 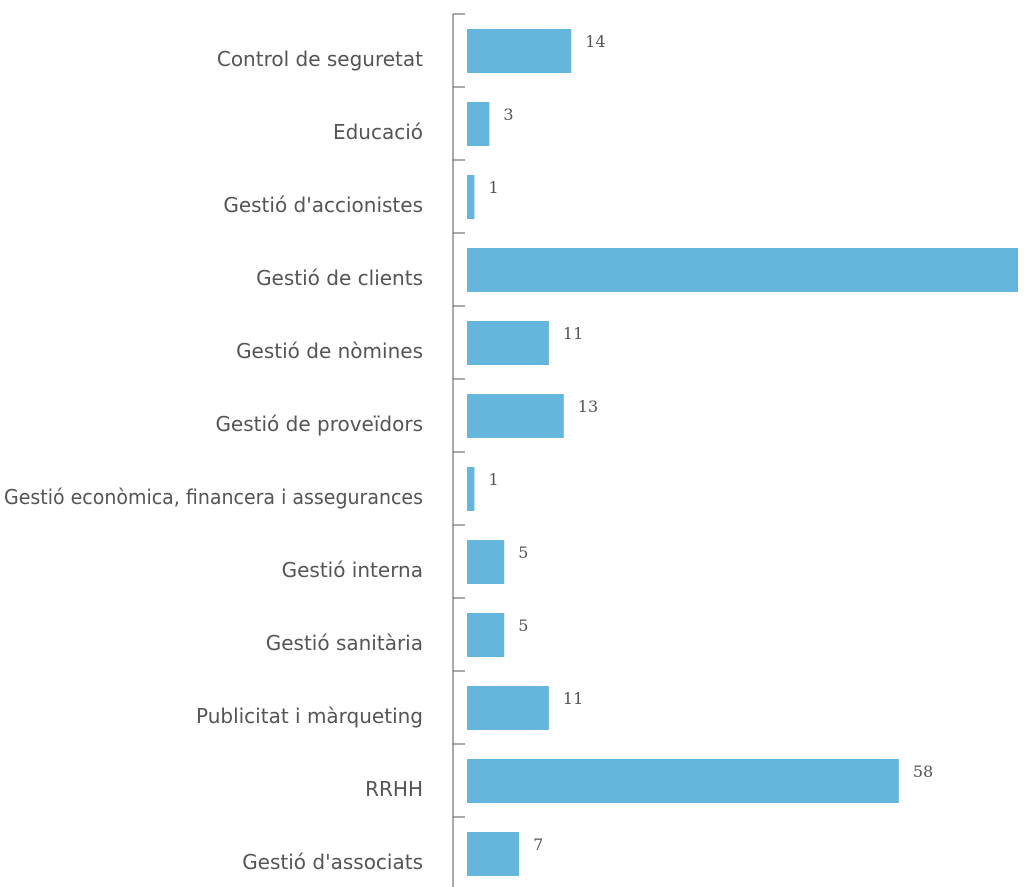 I want to click on category-label: RRHH, so click(x=394, y=789).